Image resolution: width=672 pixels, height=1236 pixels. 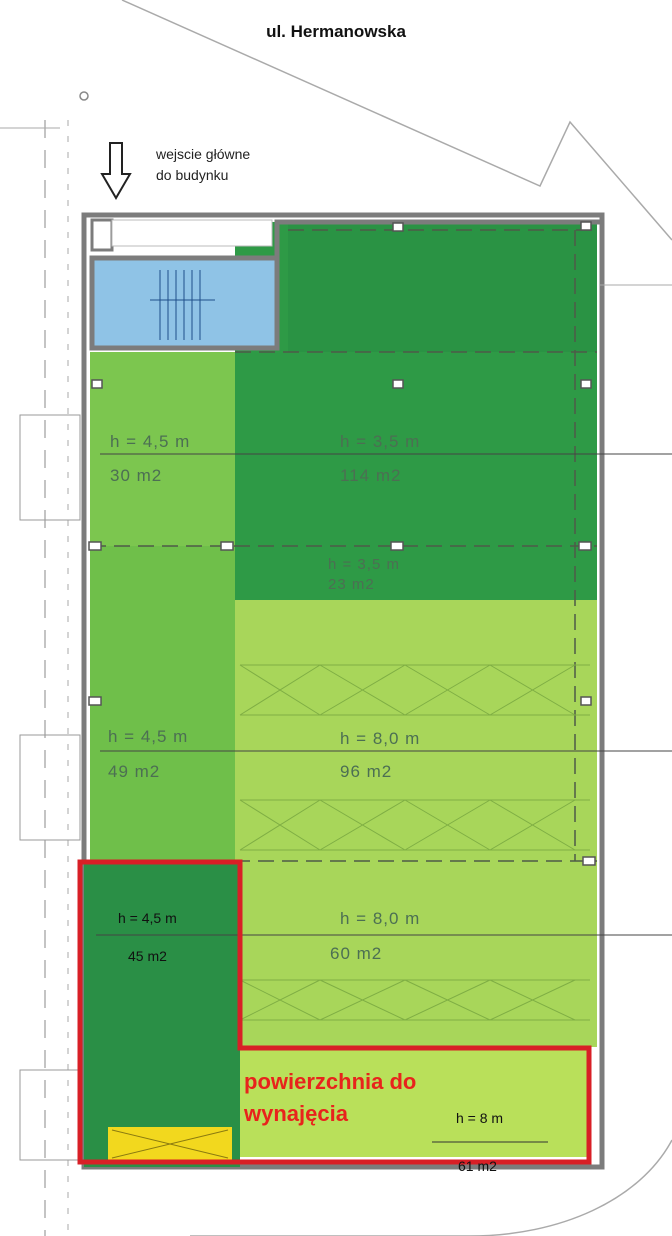 I want to click on zone-d-height: h = 4,5 m, so click(x=148, y=736).